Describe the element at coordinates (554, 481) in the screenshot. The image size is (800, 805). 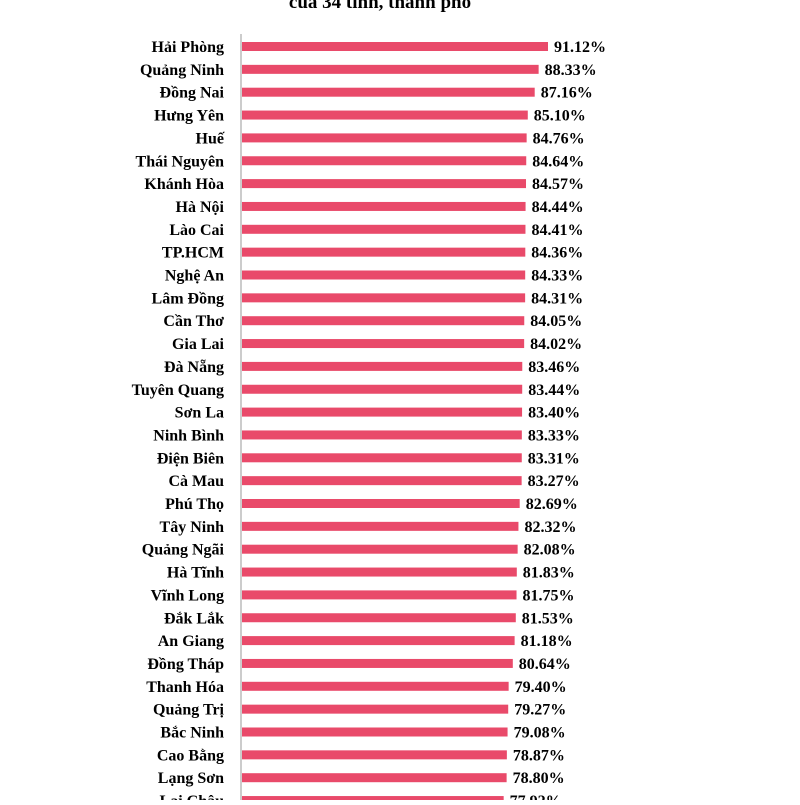
I see `value-label: 83.27%` at that location.